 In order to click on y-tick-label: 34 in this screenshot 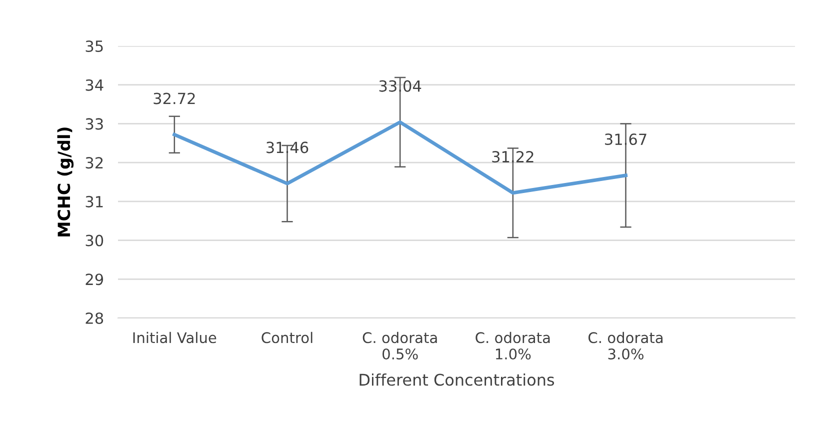, I will do `click(95, 85)`.